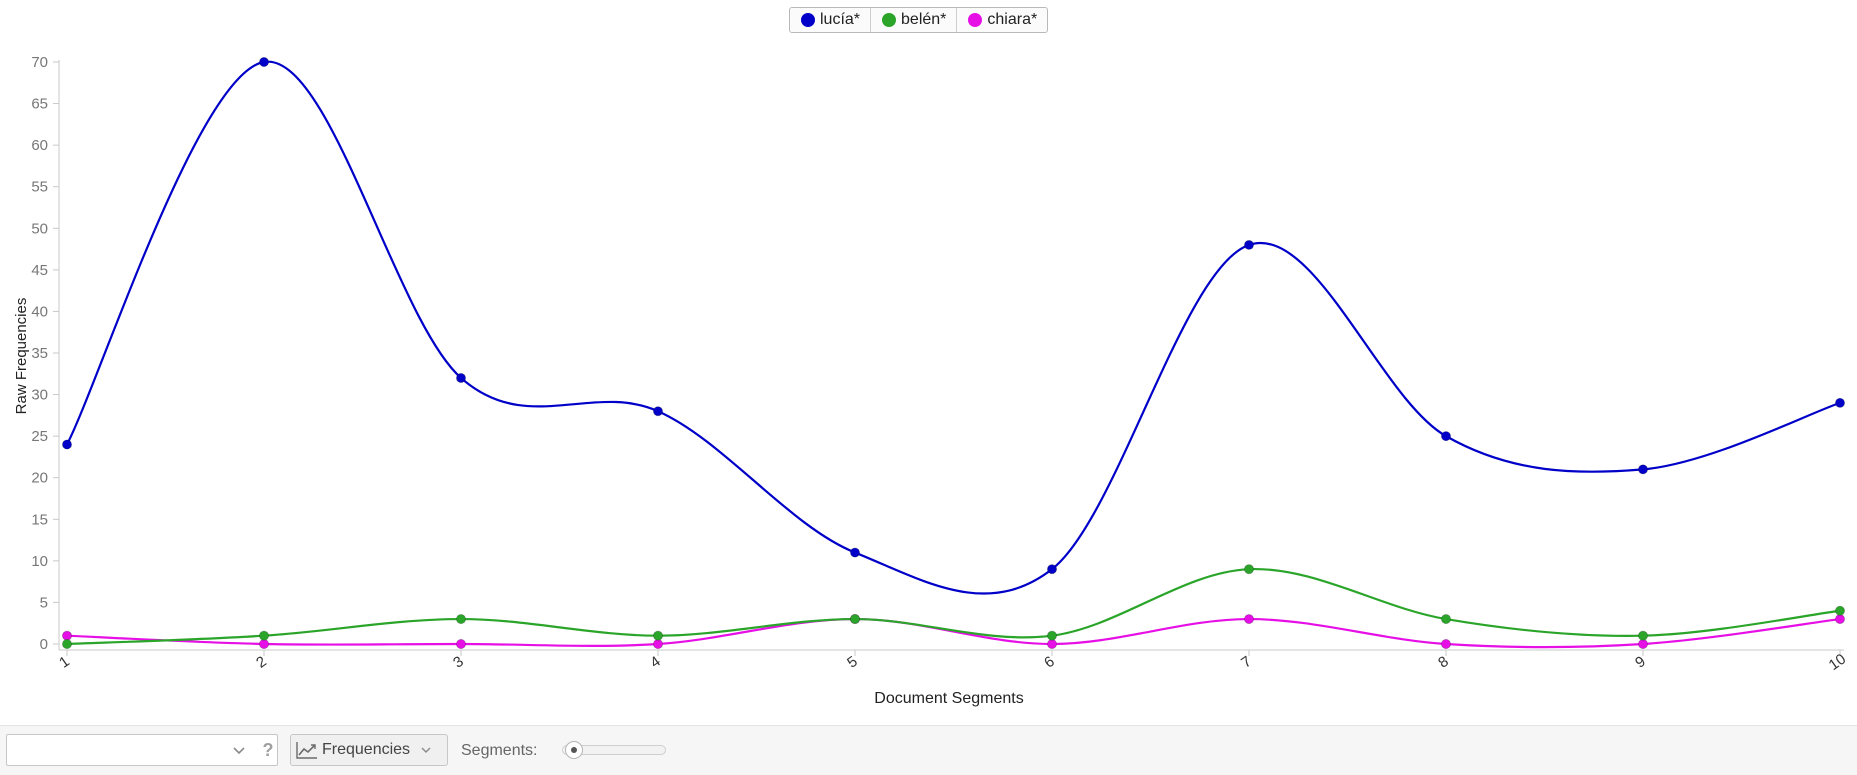  Describe the element at coordinates (1049, 662) in the screenshot. I see `x-tick-label: 6` at that location.